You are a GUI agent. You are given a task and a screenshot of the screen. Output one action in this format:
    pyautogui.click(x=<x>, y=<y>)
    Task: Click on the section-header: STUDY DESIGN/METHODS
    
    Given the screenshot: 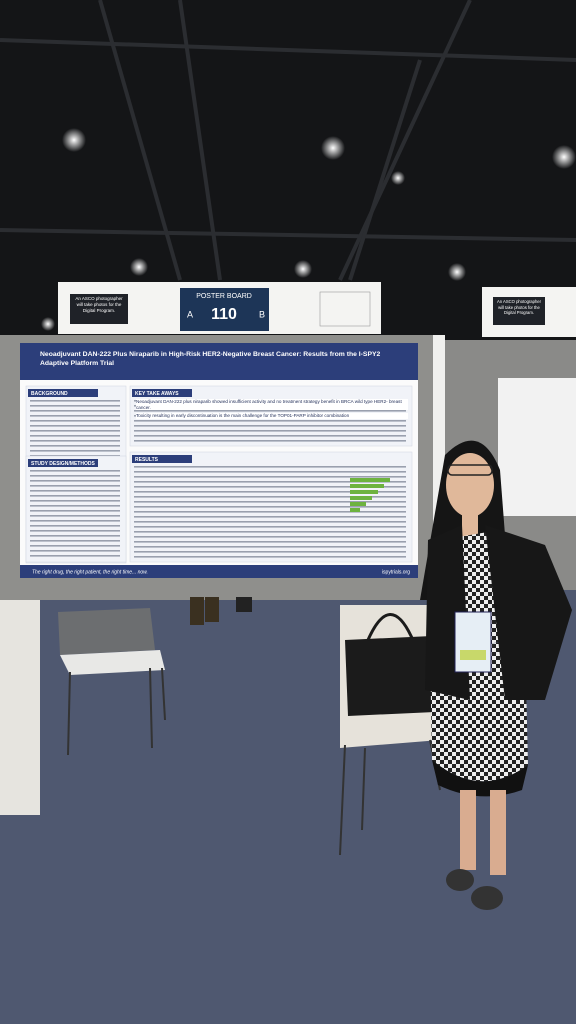 What is the action you would take?
    pyautogui.click(x=63, y=464)
    